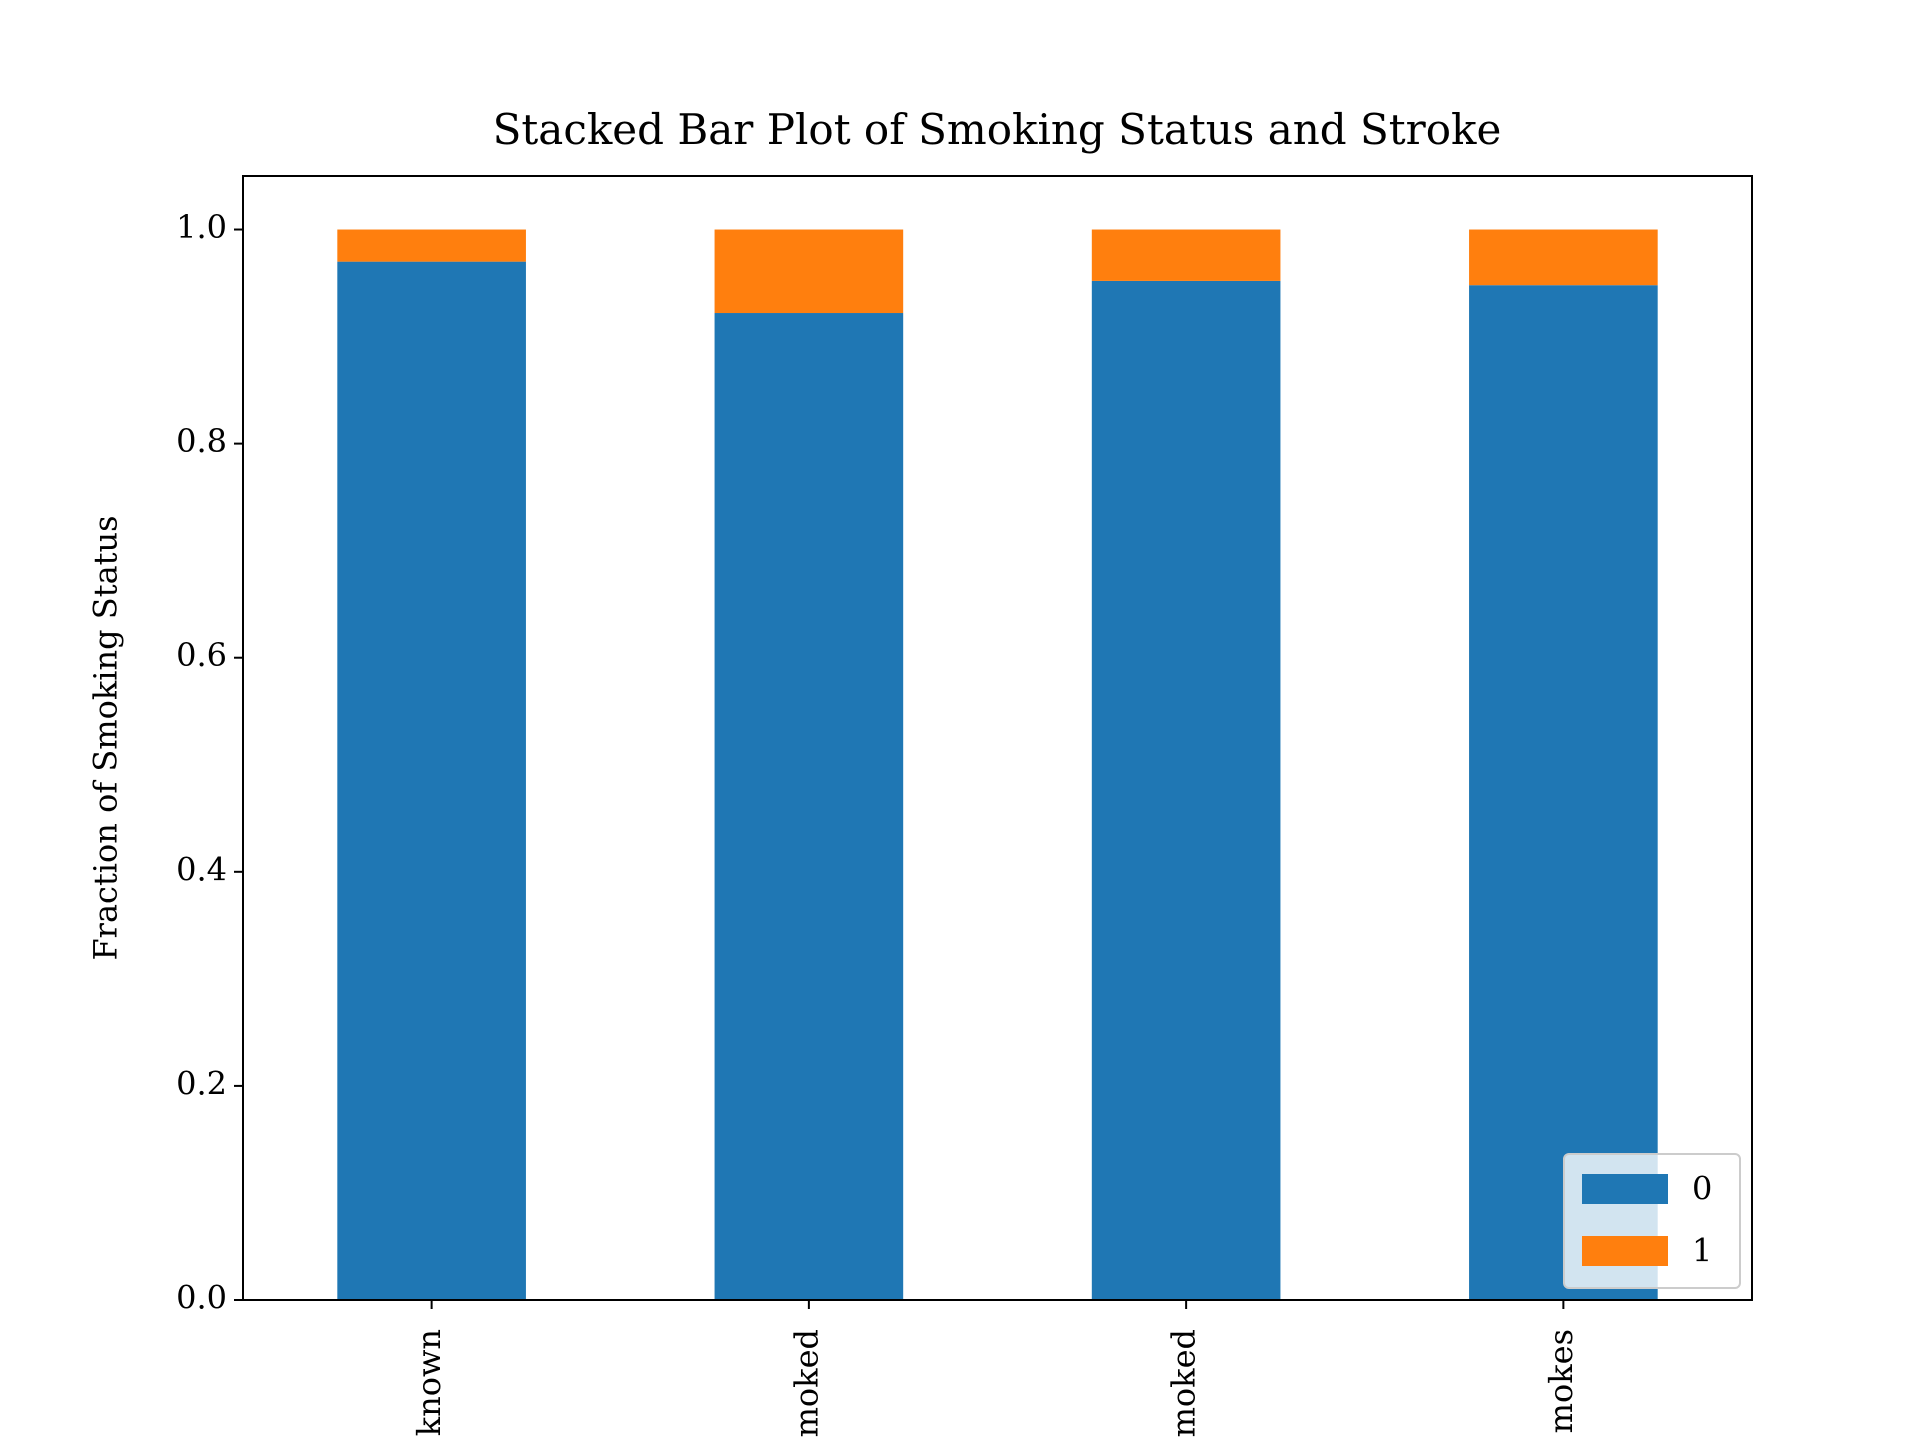 Image resolution: width=1920 pixels, height=1440 pixels. What do you see at coordinates (106, 737) in the screenshot?
I see `y-axis-label: Fraction of Smoking Status` at bounding box center [106, 737].